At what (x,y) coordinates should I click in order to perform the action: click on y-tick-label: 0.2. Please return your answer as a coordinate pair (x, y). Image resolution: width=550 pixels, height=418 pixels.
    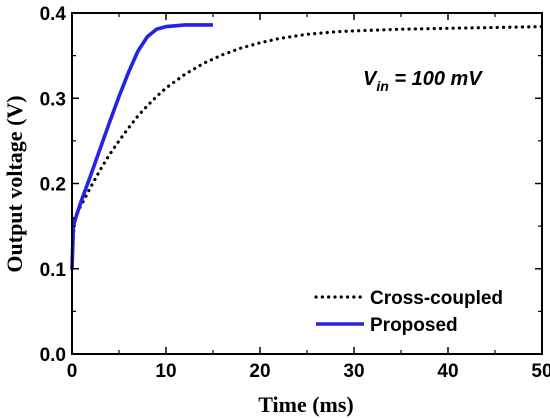
    Looking at the image, I should click on (53, 185).